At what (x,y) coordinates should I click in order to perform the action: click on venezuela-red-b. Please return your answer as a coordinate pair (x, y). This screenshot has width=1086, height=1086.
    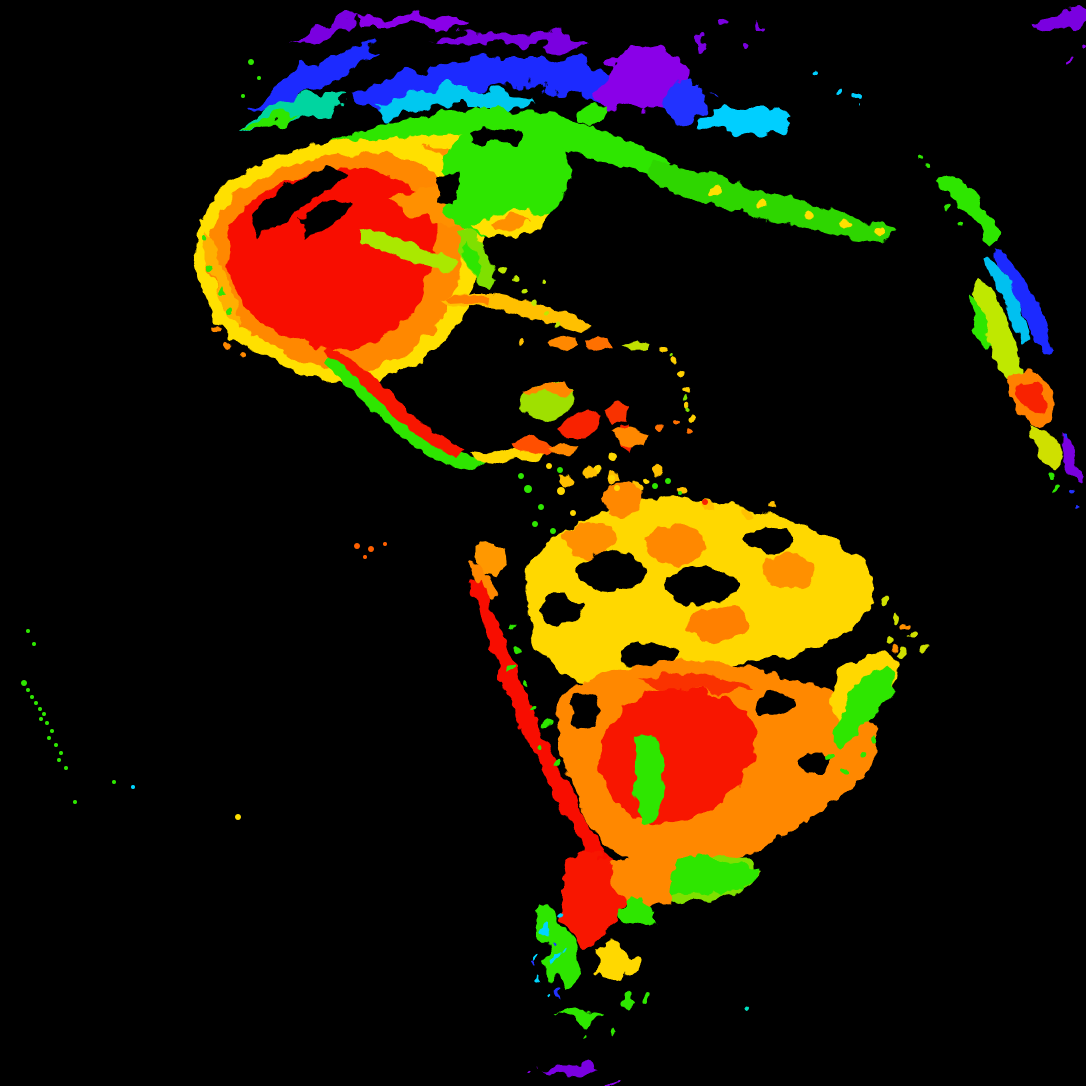
    Looking at the image, I should click on (616, 413).